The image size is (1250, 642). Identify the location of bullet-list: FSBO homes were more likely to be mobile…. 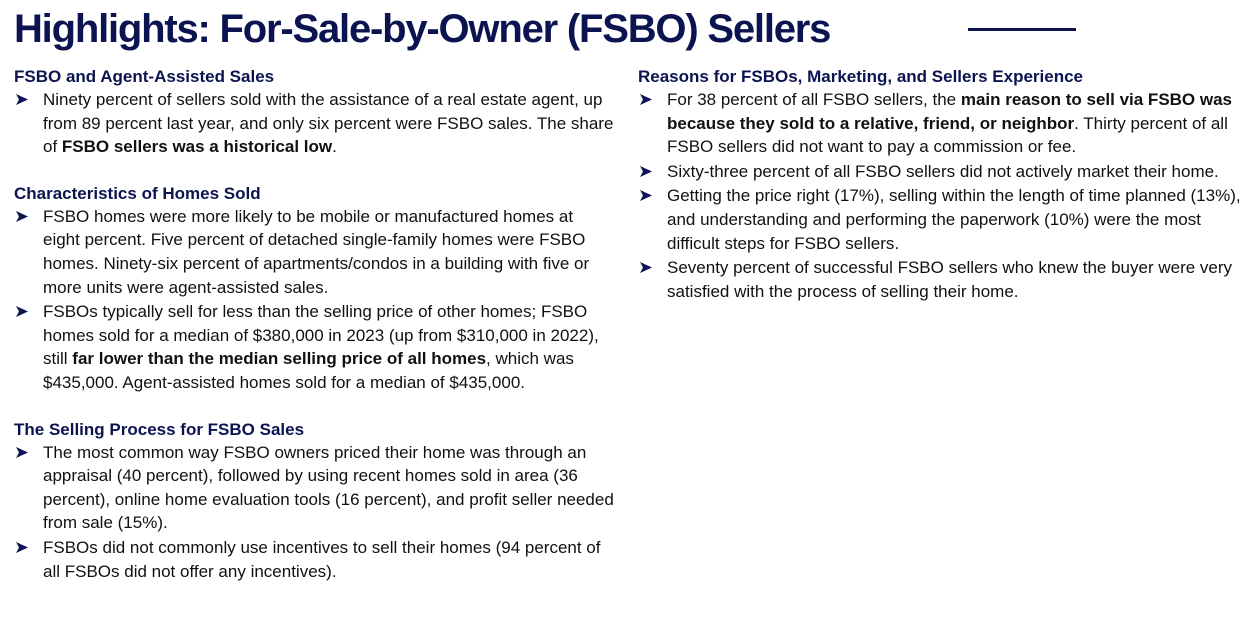
(314, 300).